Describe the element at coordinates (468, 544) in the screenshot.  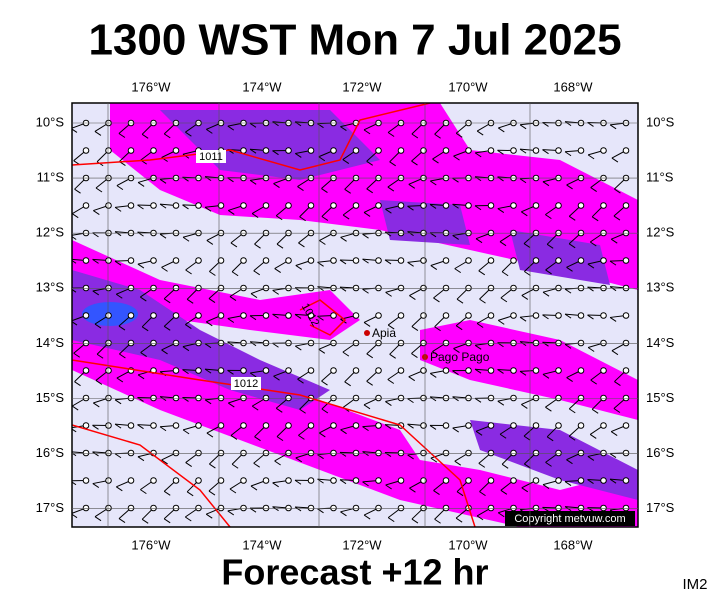
I see `lon-label: 170°W` at that location.